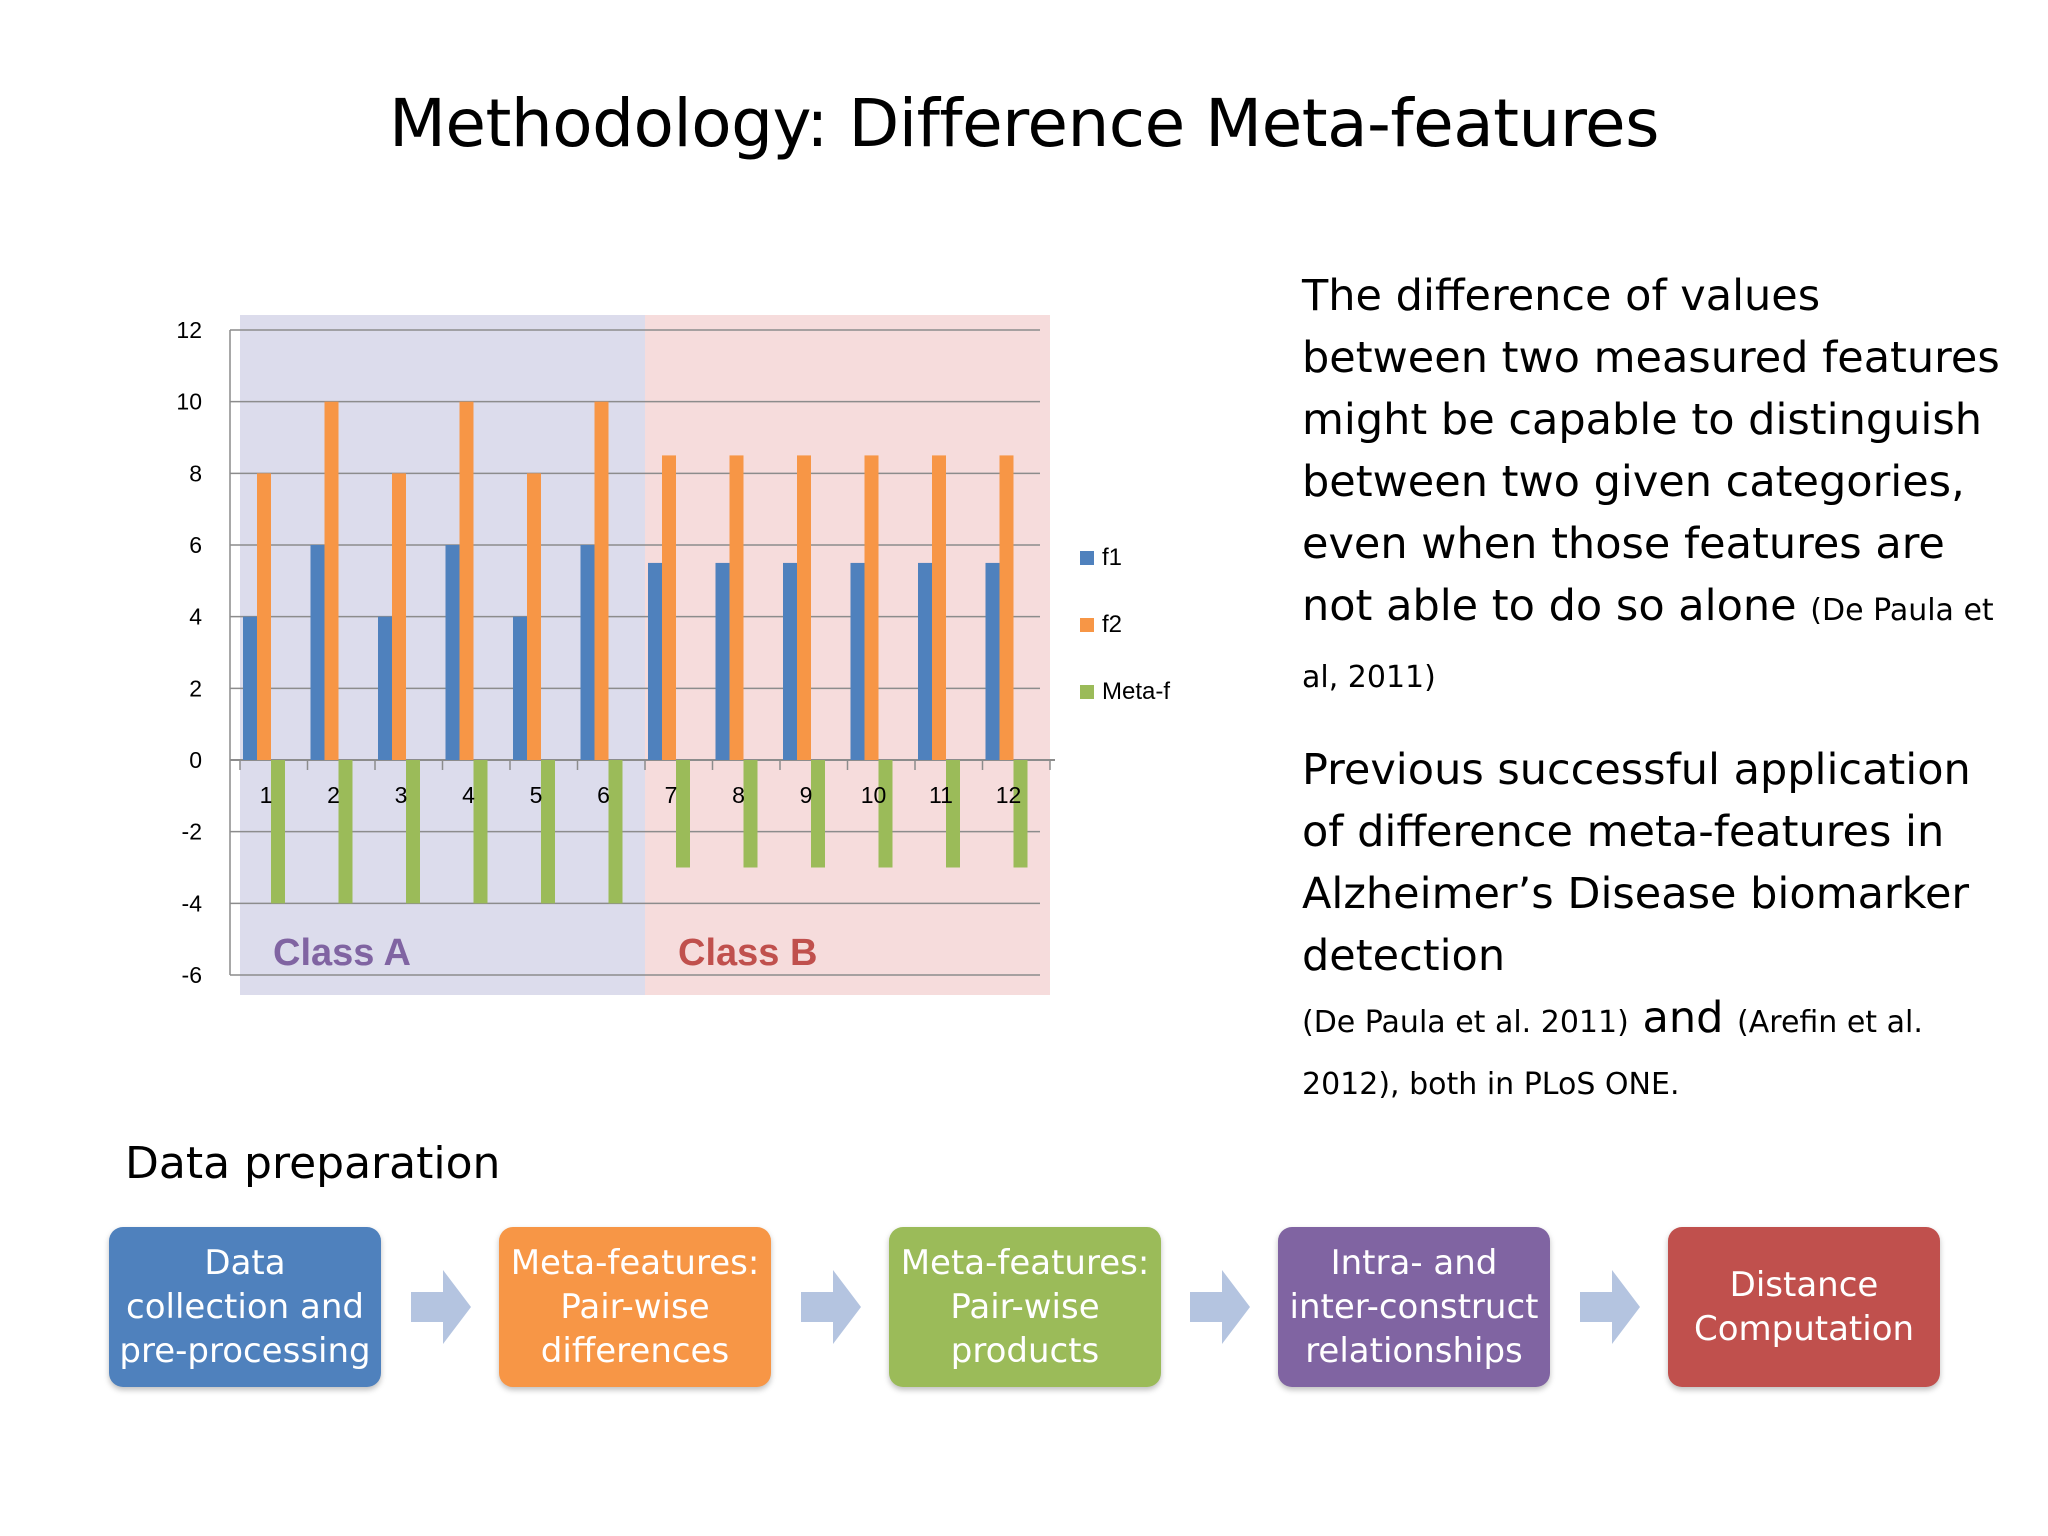 The height and width of the screenshot is (1536, 2048). Describe the element at coordinates (603, 795) in the screenshot. I see `x-tick-label: 6` at that location.